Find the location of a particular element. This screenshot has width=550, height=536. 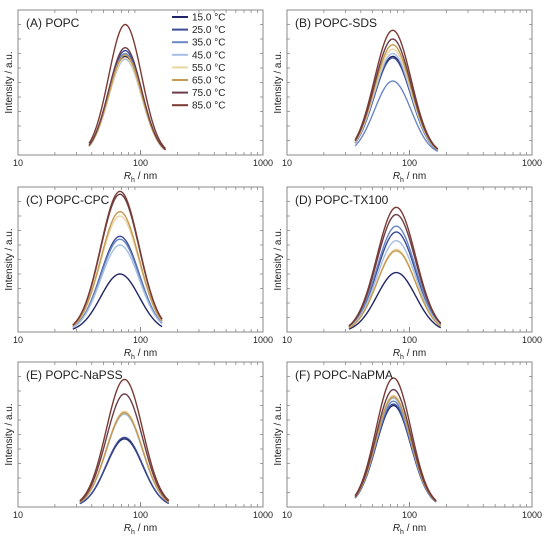

panel-title: (A) POPC is located at coordinates (53, 23).